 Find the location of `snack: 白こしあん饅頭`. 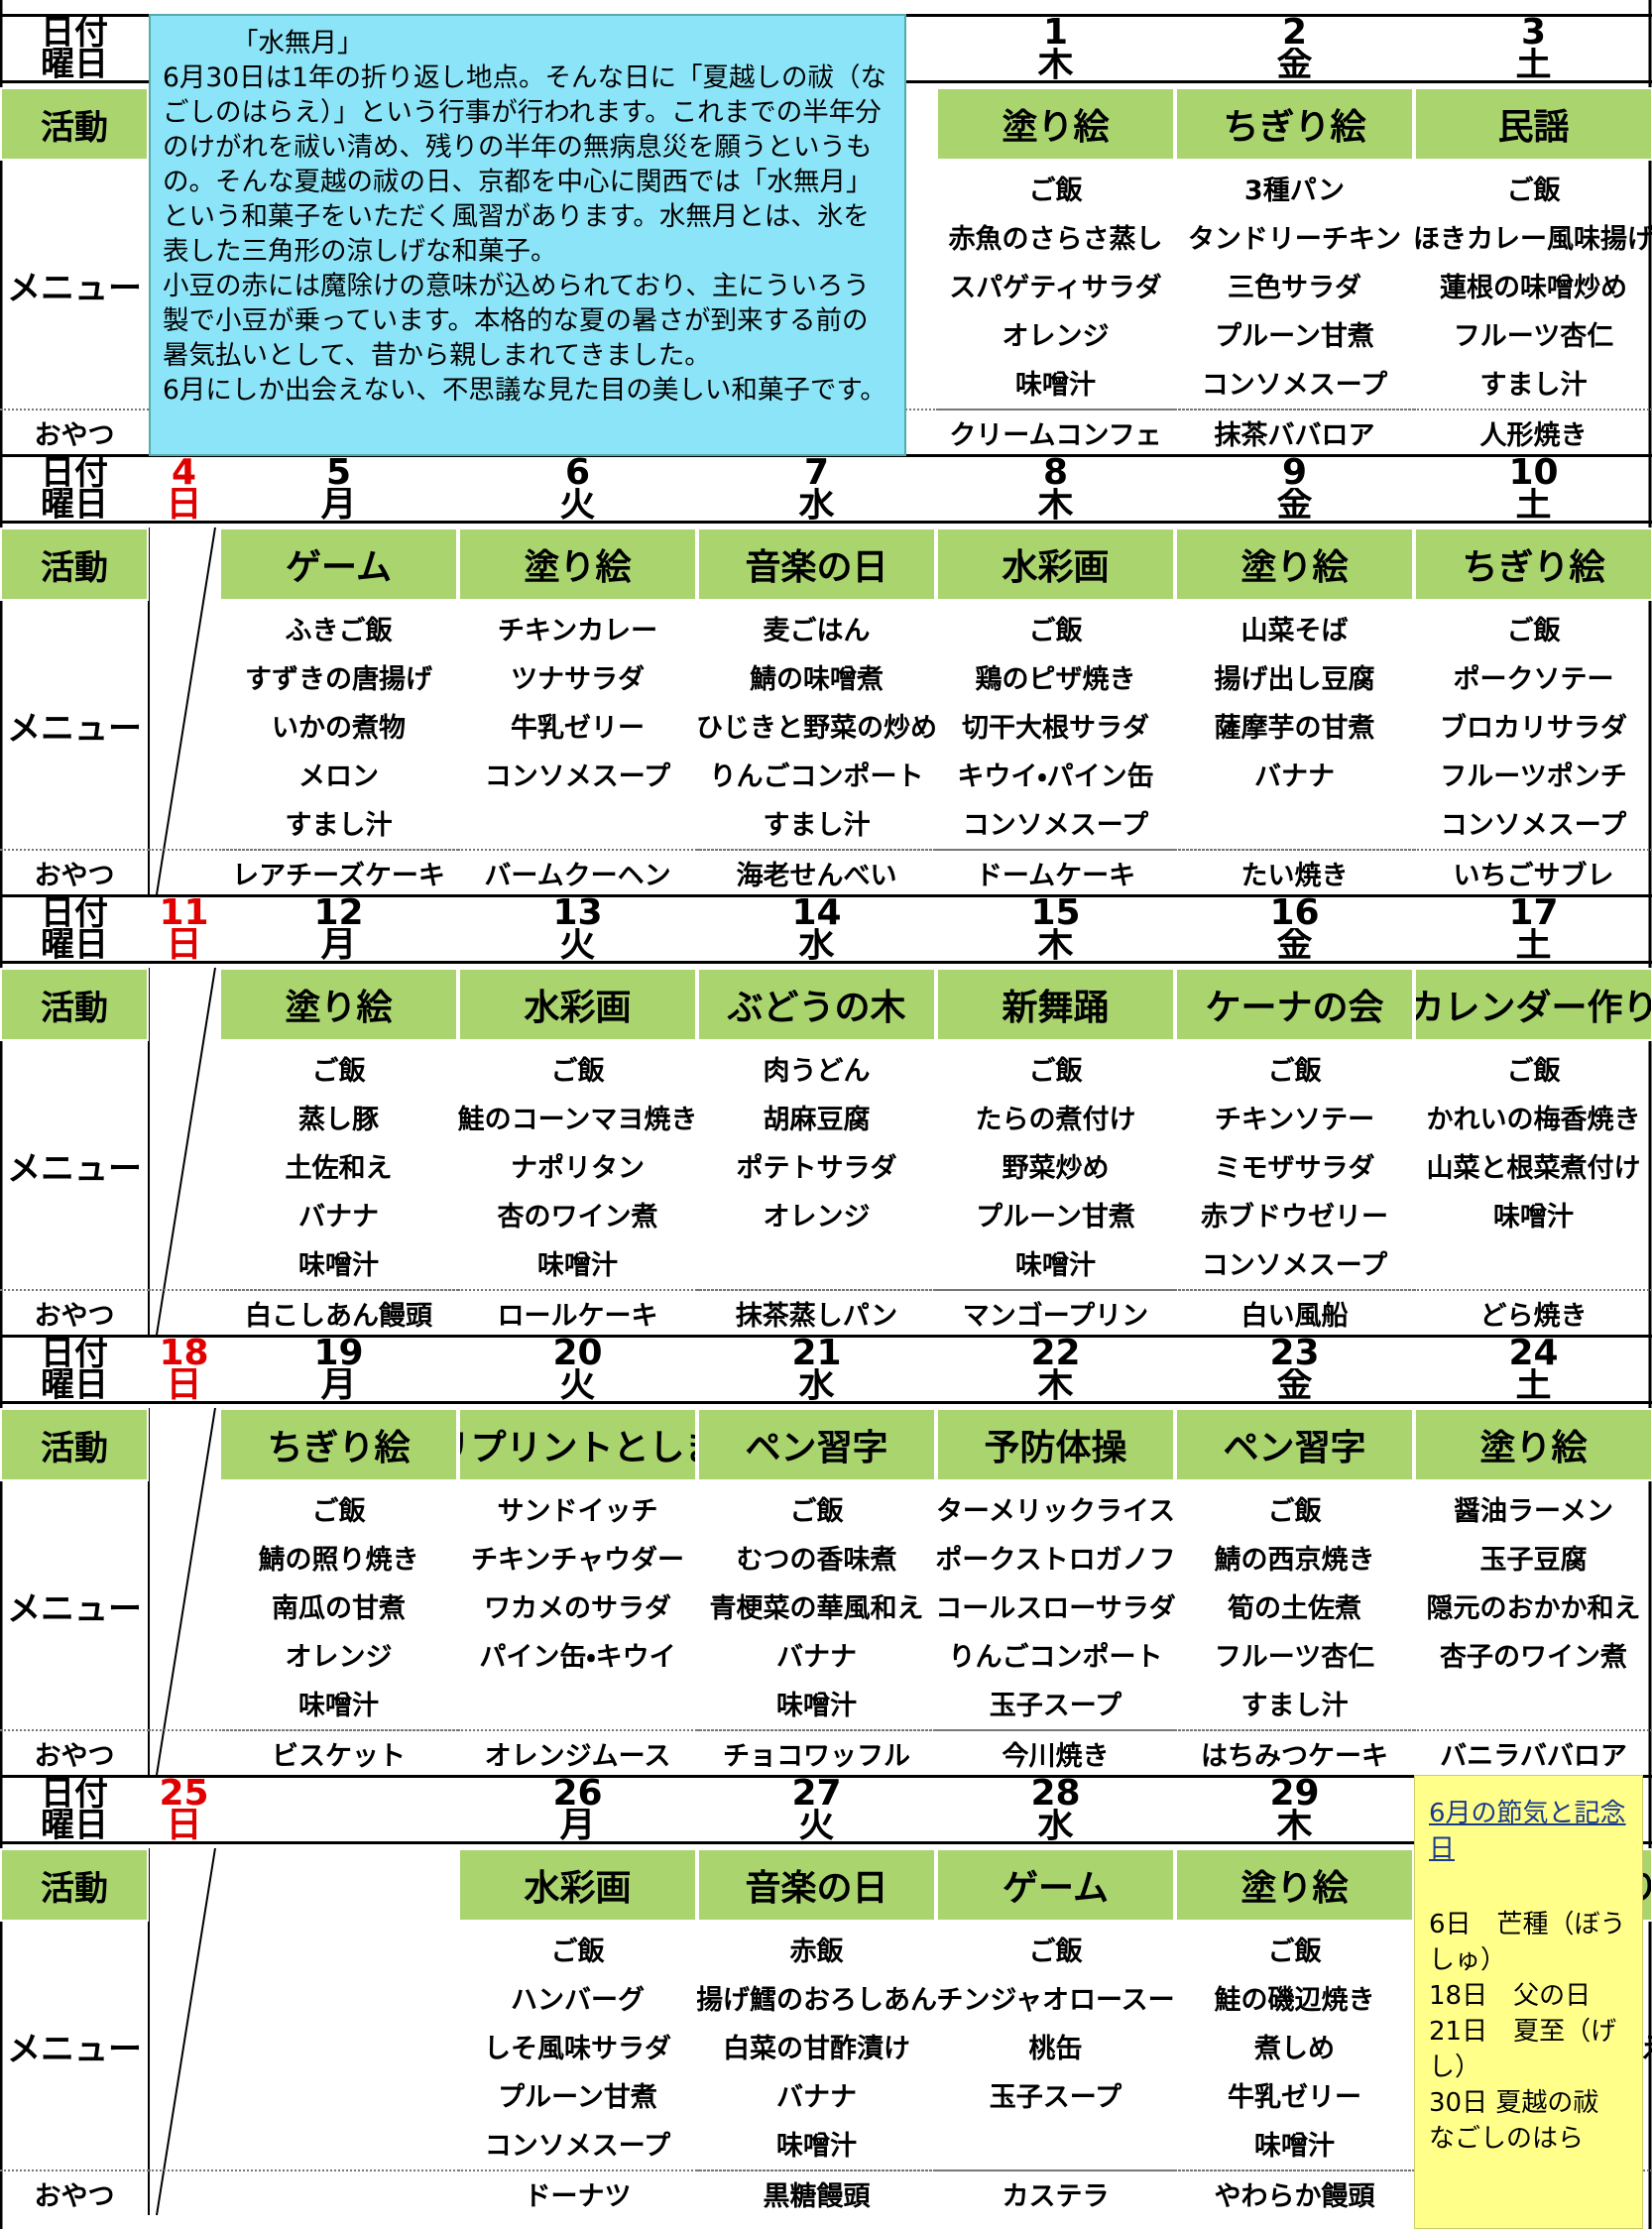

snack: 白こしあん饅頭 is located at coordinates (338, 1312).